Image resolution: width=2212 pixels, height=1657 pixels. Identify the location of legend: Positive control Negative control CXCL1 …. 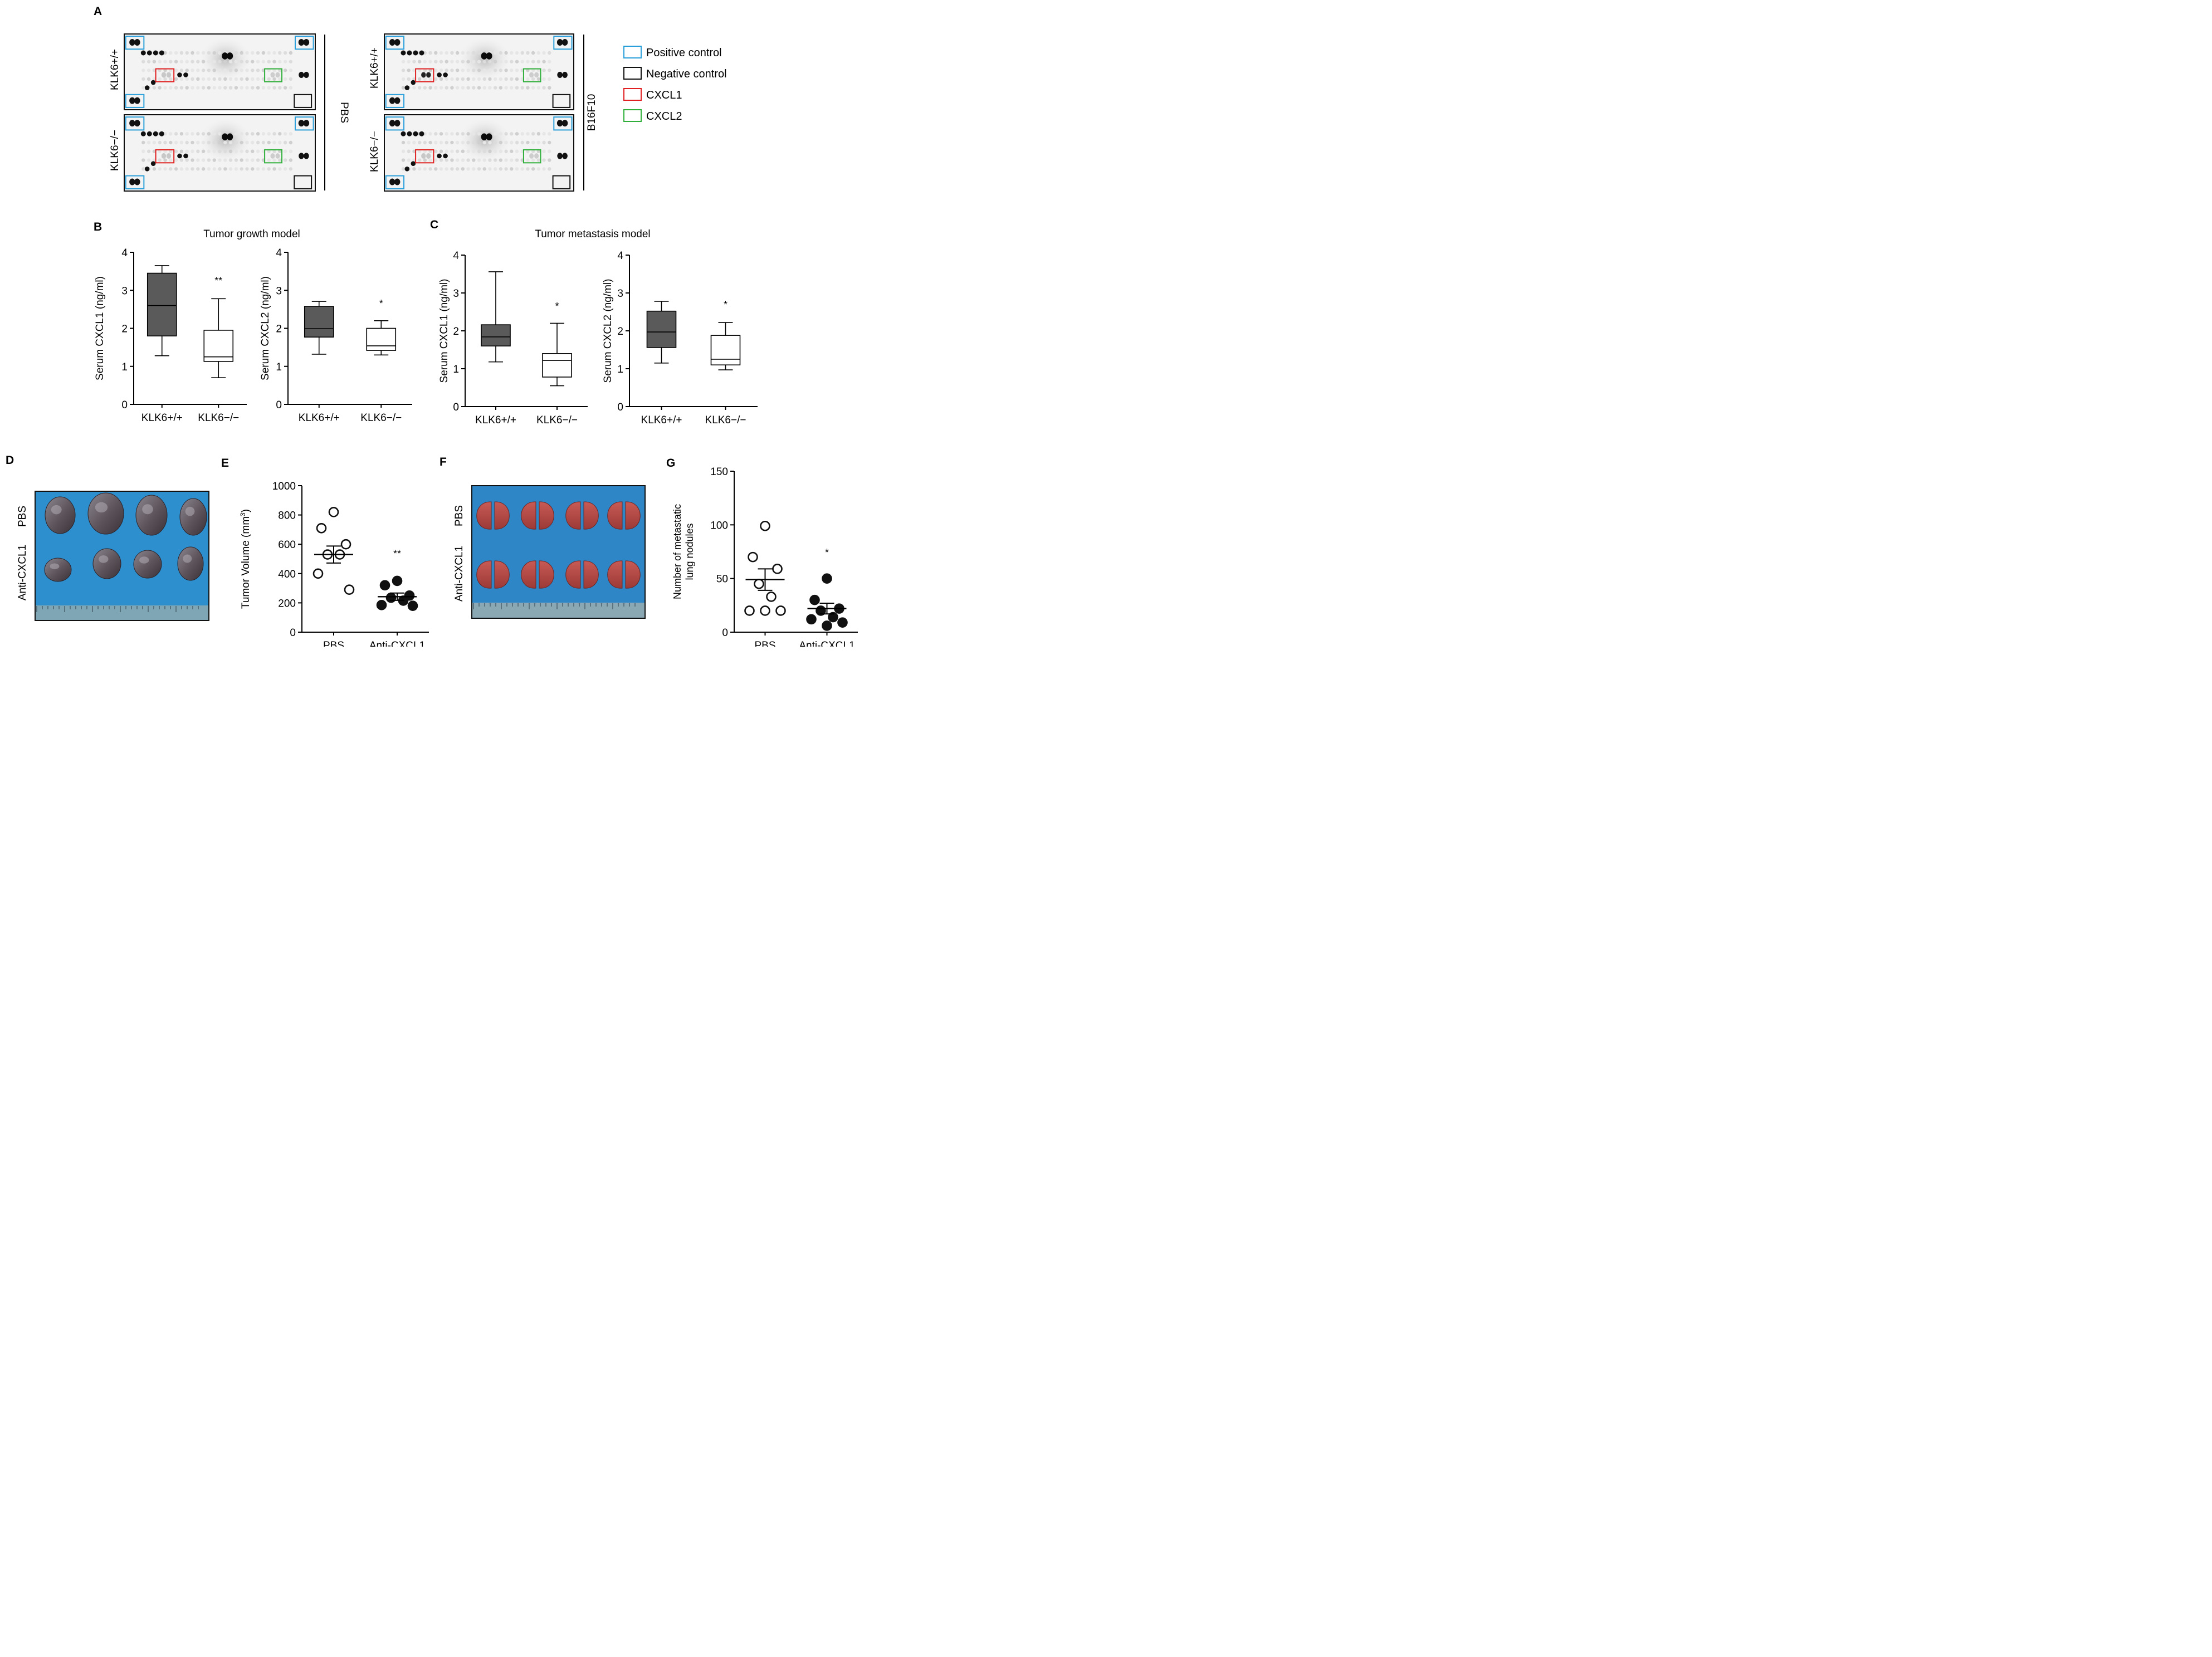
(675, 84).